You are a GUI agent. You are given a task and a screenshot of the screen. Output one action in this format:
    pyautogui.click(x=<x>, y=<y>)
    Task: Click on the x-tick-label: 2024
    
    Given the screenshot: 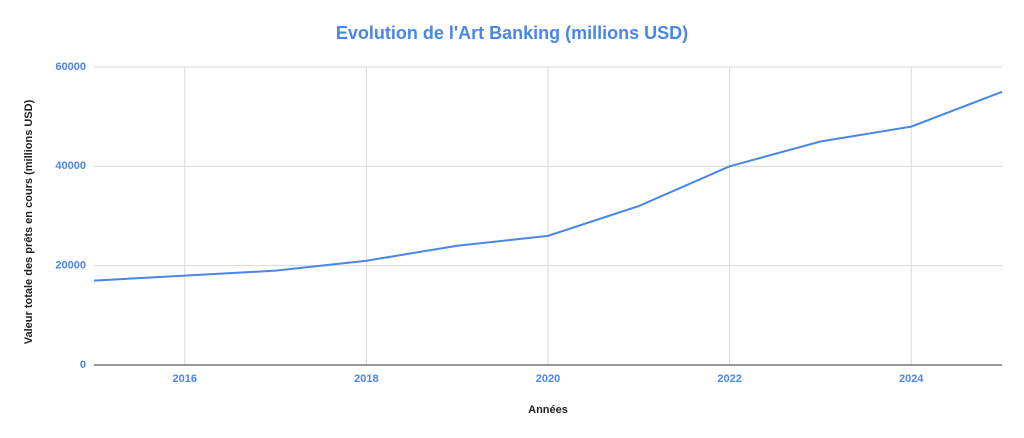 What is the action you would take?
    pyautogui.click(x=911, y=379)
    